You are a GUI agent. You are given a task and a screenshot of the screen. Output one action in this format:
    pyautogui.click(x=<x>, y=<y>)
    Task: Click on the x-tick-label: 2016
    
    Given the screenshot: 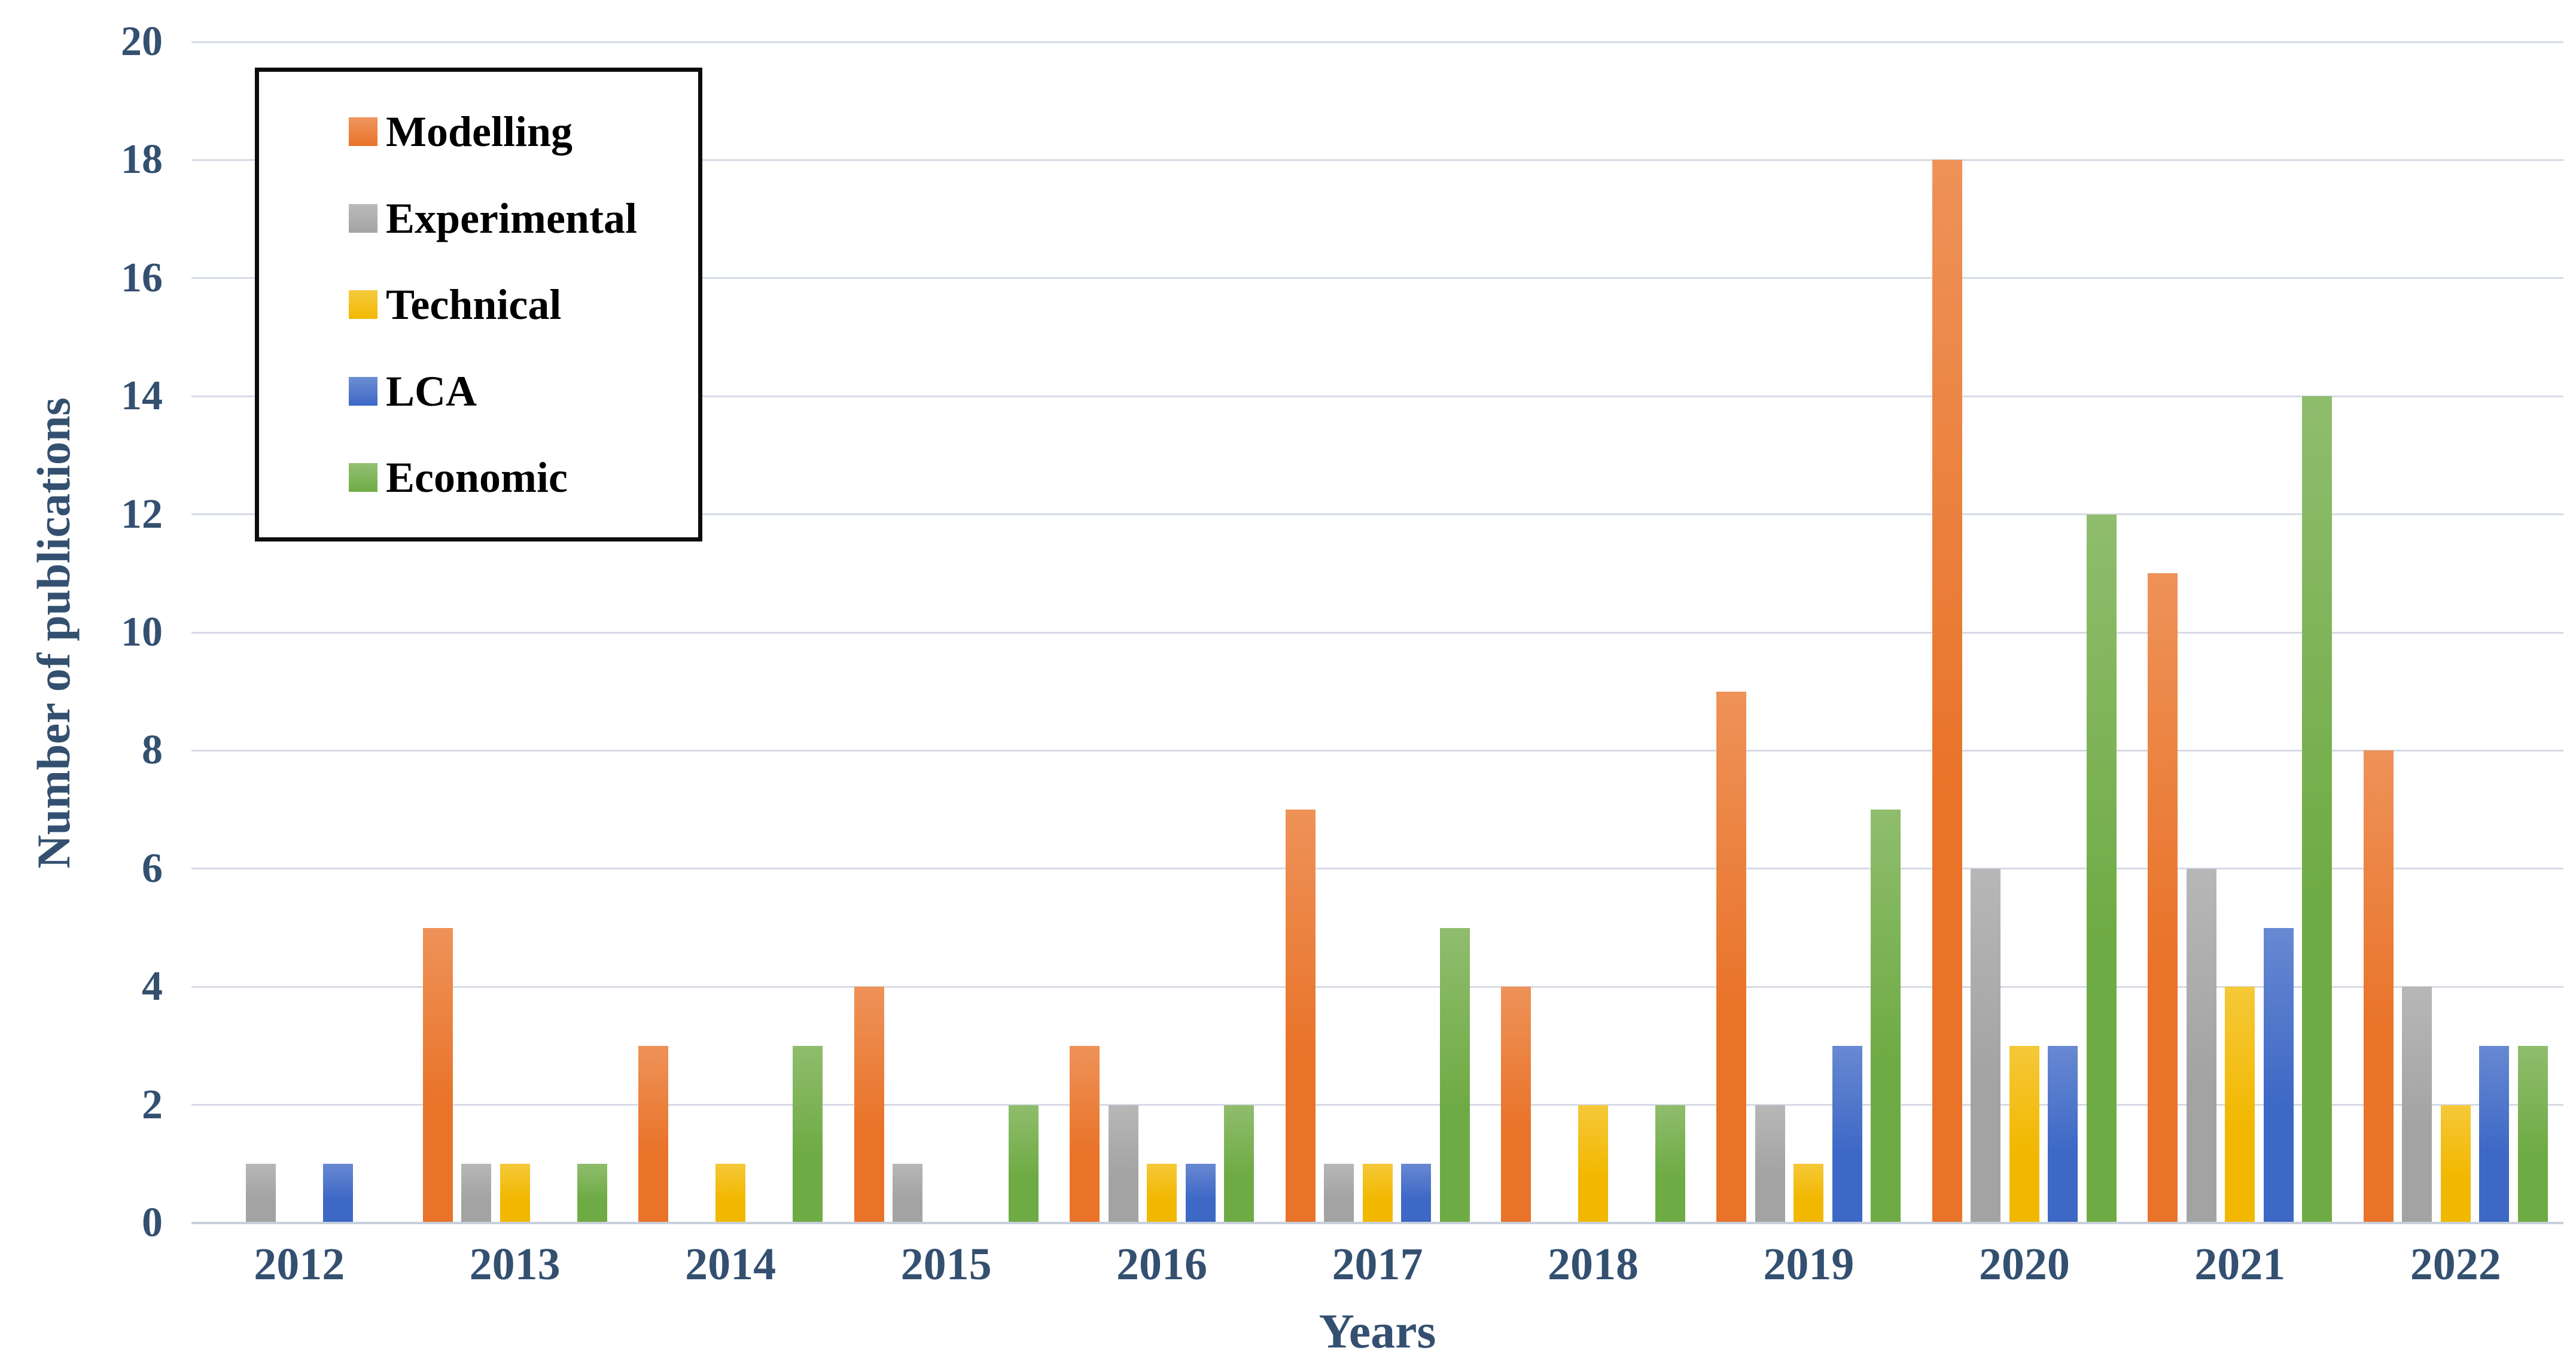 What is the action you would take?
    pyautogui.click(x=1162, y=1264)
    